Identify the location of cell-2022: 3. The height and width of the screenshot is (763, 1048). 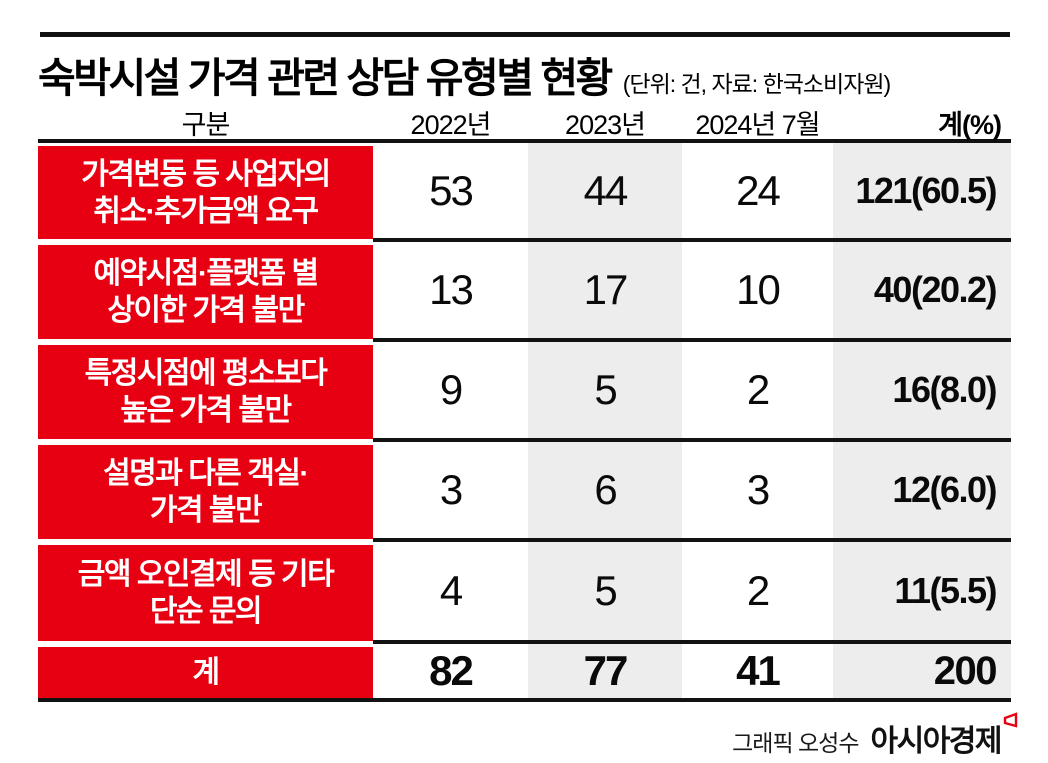
(450, 492).